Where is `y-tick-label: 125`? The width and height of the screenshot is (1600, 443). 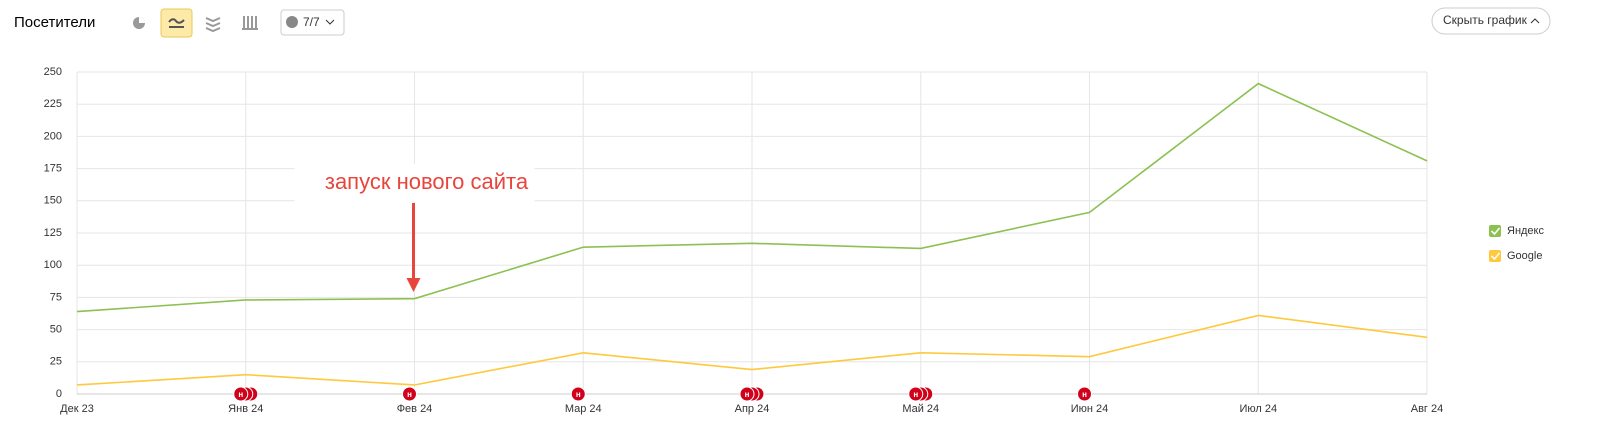 y-tick-label: 125 is located at coordinates (53, 233).